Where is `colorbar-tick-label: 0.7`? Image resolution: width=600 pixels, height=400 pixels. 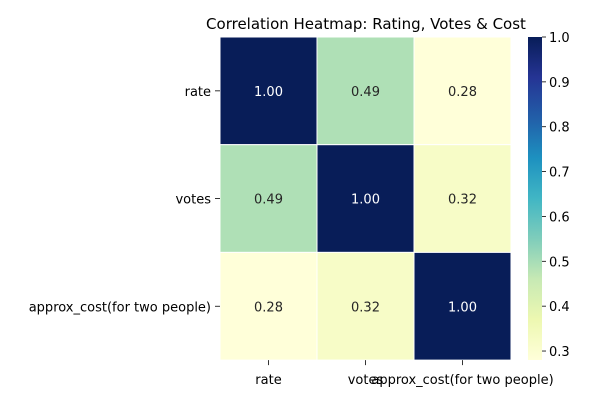
colorbar-tick-label: 0.7 is located at coordinates (559, 173).